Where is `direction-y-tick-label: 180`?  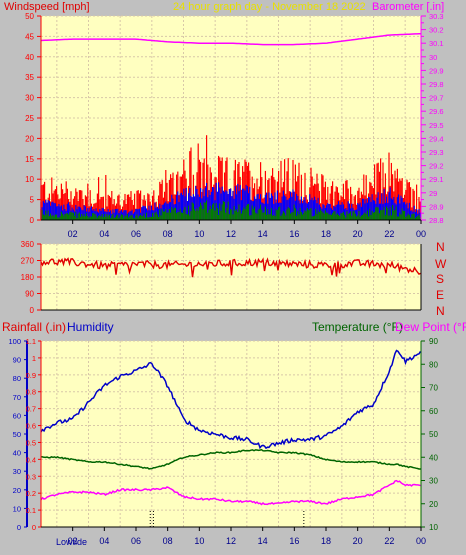 direction-y-tick-label: 180 is located at coordinates (28, 277).